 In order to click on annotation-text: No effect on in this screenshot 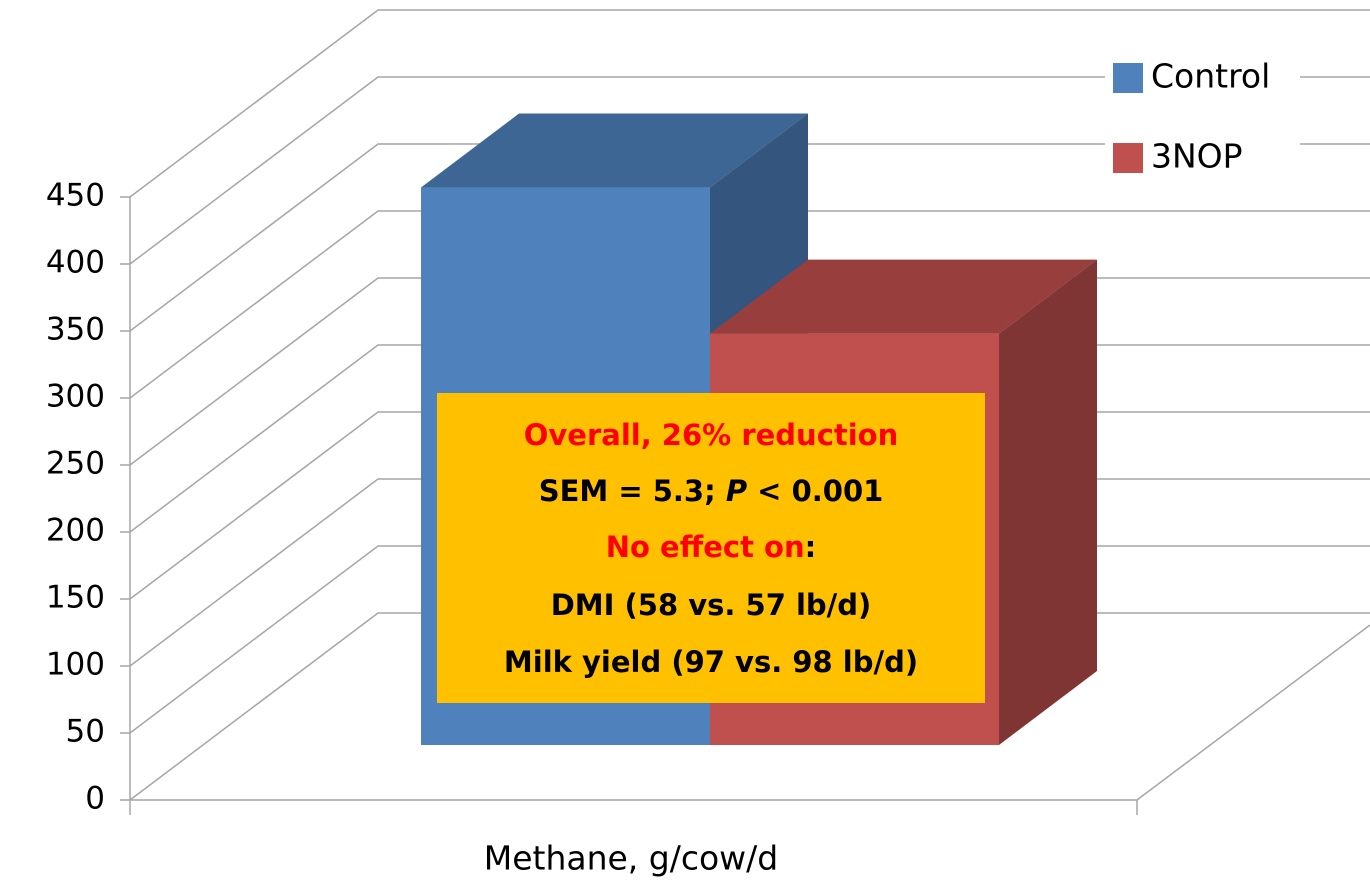, I will do `click(705, 547)`.